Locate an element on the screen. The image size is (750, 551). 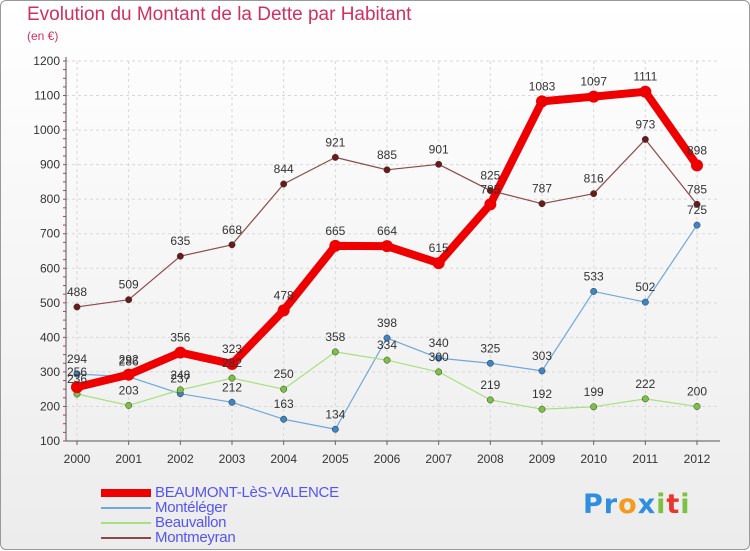
data-label: 785 is located at coordinates (697, 189).